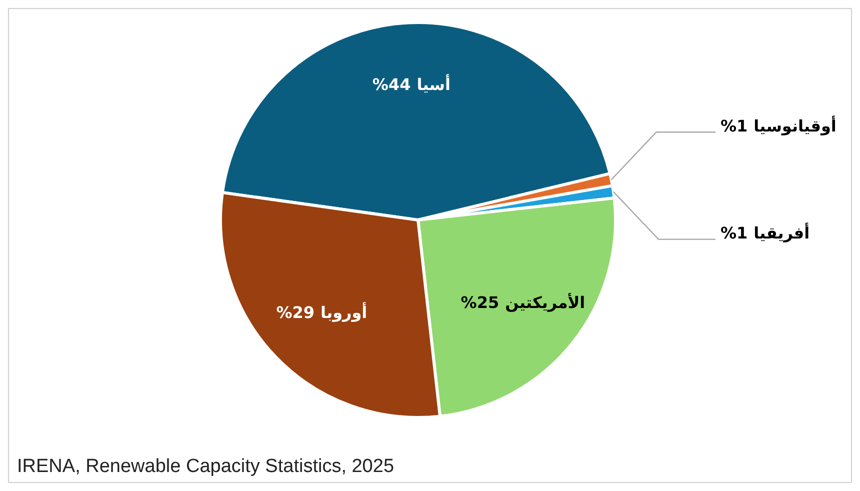 This screenshot has width=860, height=491. What do you see at coordinates (480, 302) in the screenshot?
I see `data-label: %25` at bounding box center [480, 302].